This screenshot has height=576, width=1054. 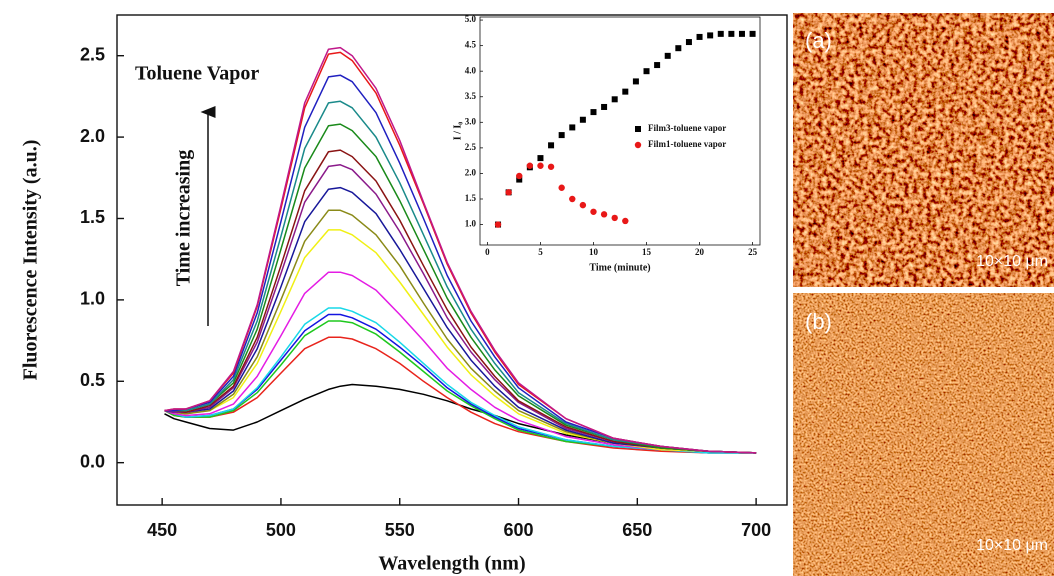 I want to click on annotation: Time increasing, so click(x=184, y=218).